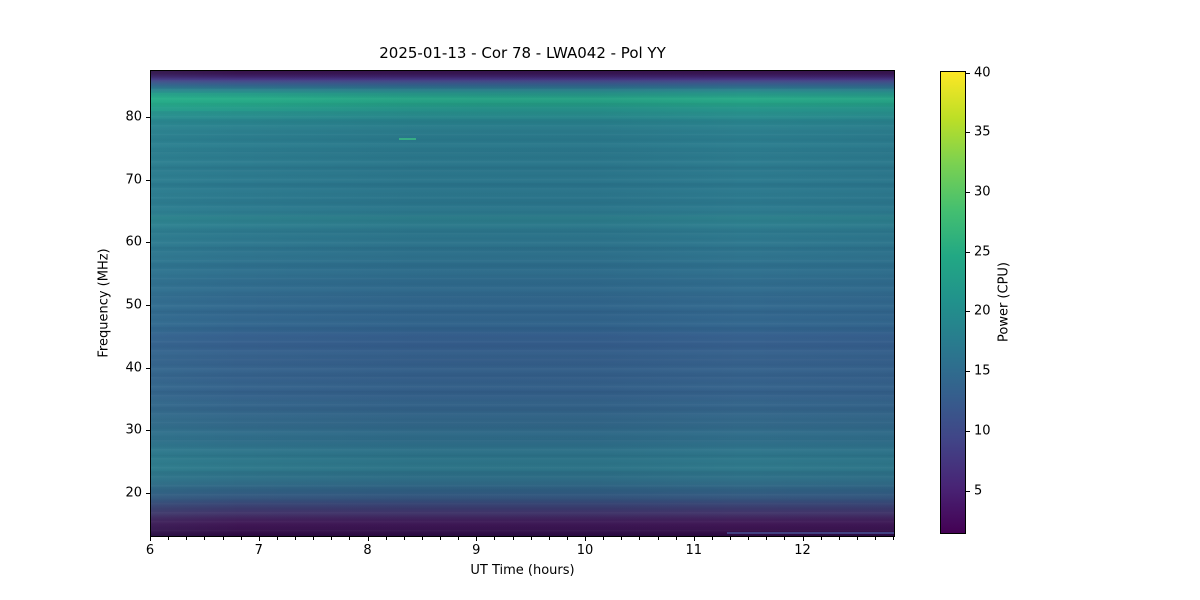 The width and height of the screenshot is (1200, 600). What do you see at coordinates (407, 139) in the screenshot?
I see `bright-green-dash` at bounding box center [407, 139].